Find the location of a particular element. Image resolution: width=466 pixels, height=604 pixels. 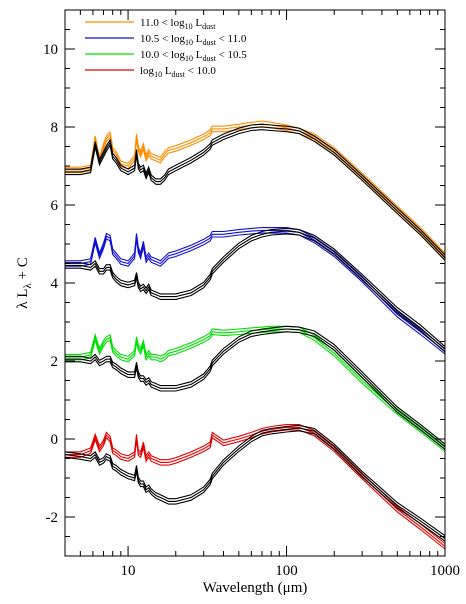

legend-entry: log10 Ldust < 10.0 is located at coordinates (178, 72).